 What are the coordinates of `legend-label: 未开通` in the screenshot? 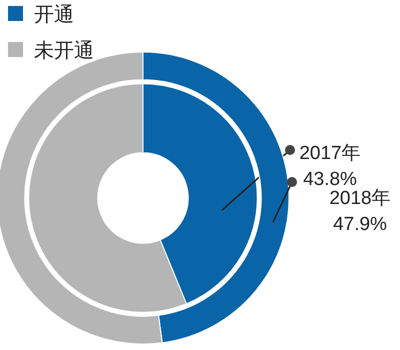 It's located at (64, 51).